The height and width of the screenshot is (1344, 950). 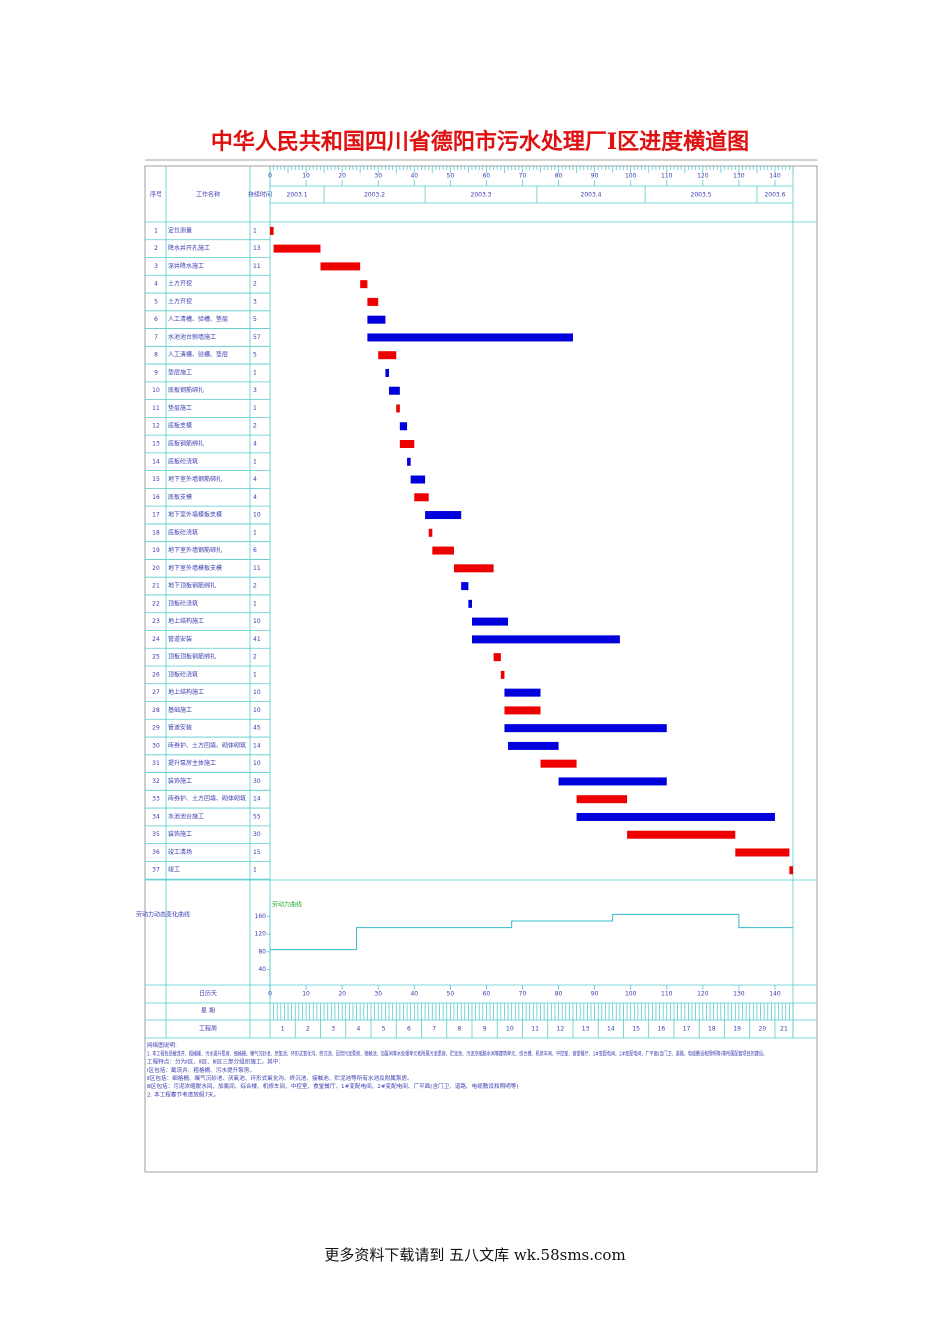 What do you see at coordinates (342, 176) in the screenshot?
I see `x-tick-label: 20` at bounding box center [342, 176].